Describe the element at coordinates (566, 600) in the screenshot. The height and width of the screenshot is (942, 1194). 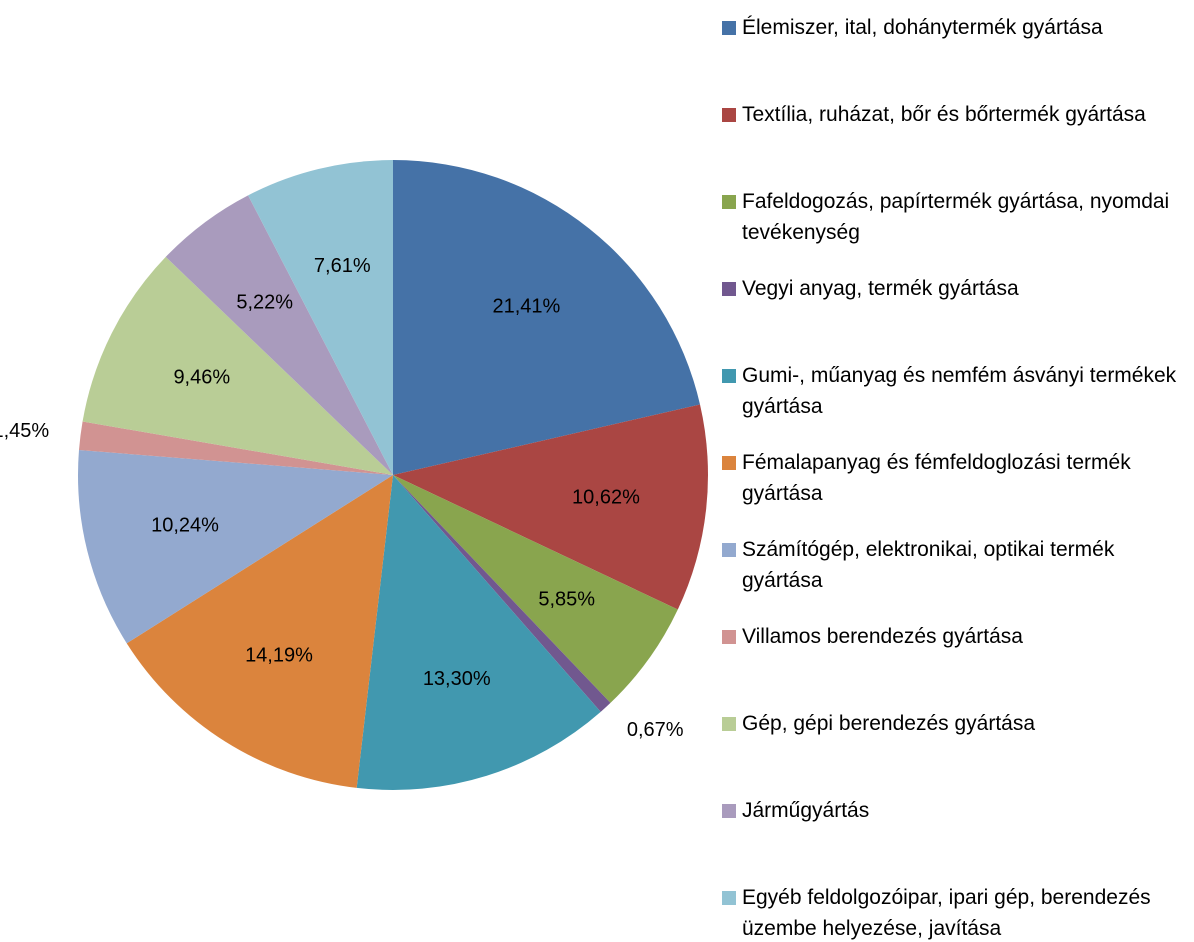
I see `data-label: 5,85%` at that location.